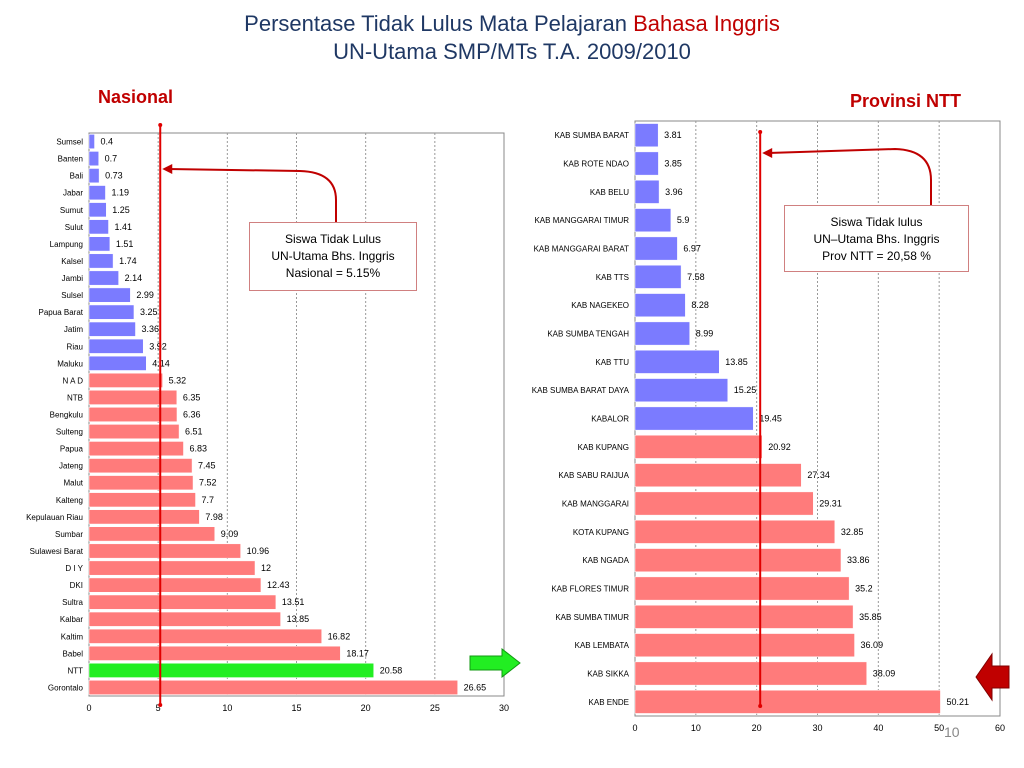 Image resolution: width=1024 pixels, height=768 pixels. What do you see at coordinates (69, 142) in the screenshot?
I see `category-label: Sumsel` at bounding box center [69, 142].